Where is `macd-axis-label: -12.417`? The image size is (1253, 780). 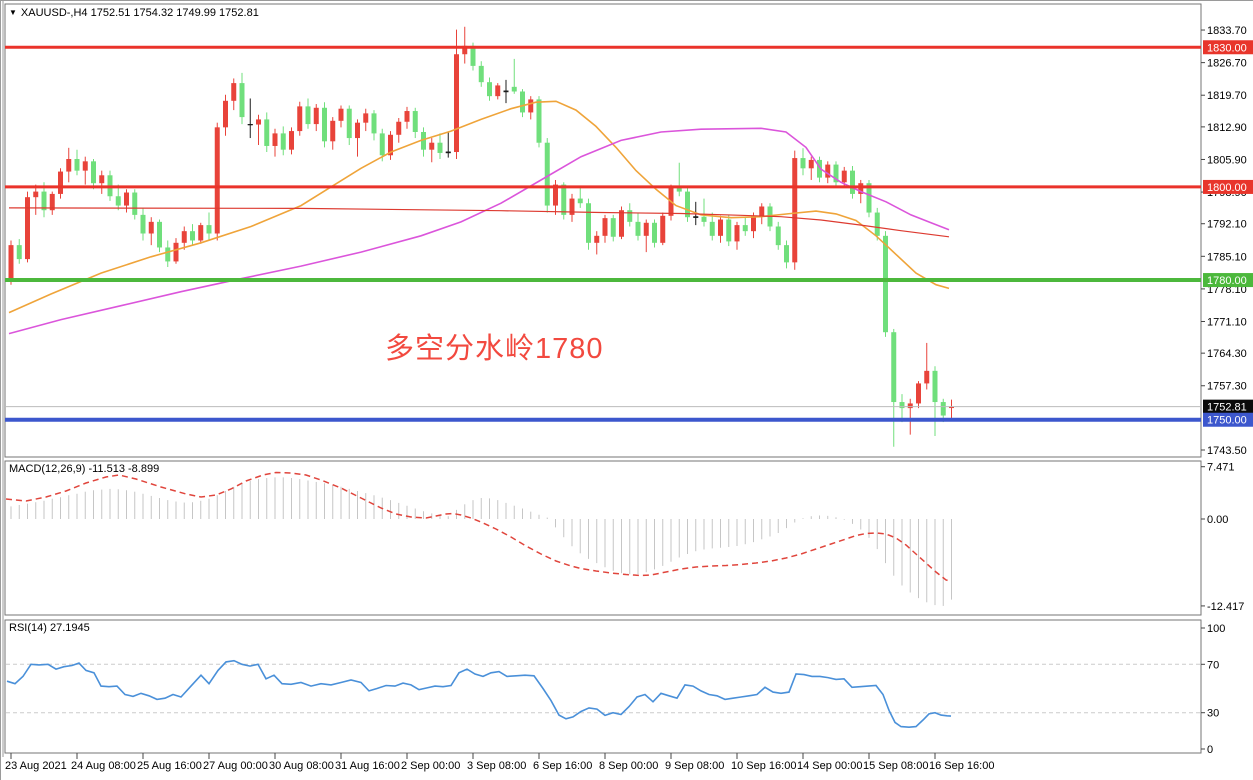
macd-axis-label: -12.417 is located at coordinates (1225, 607).